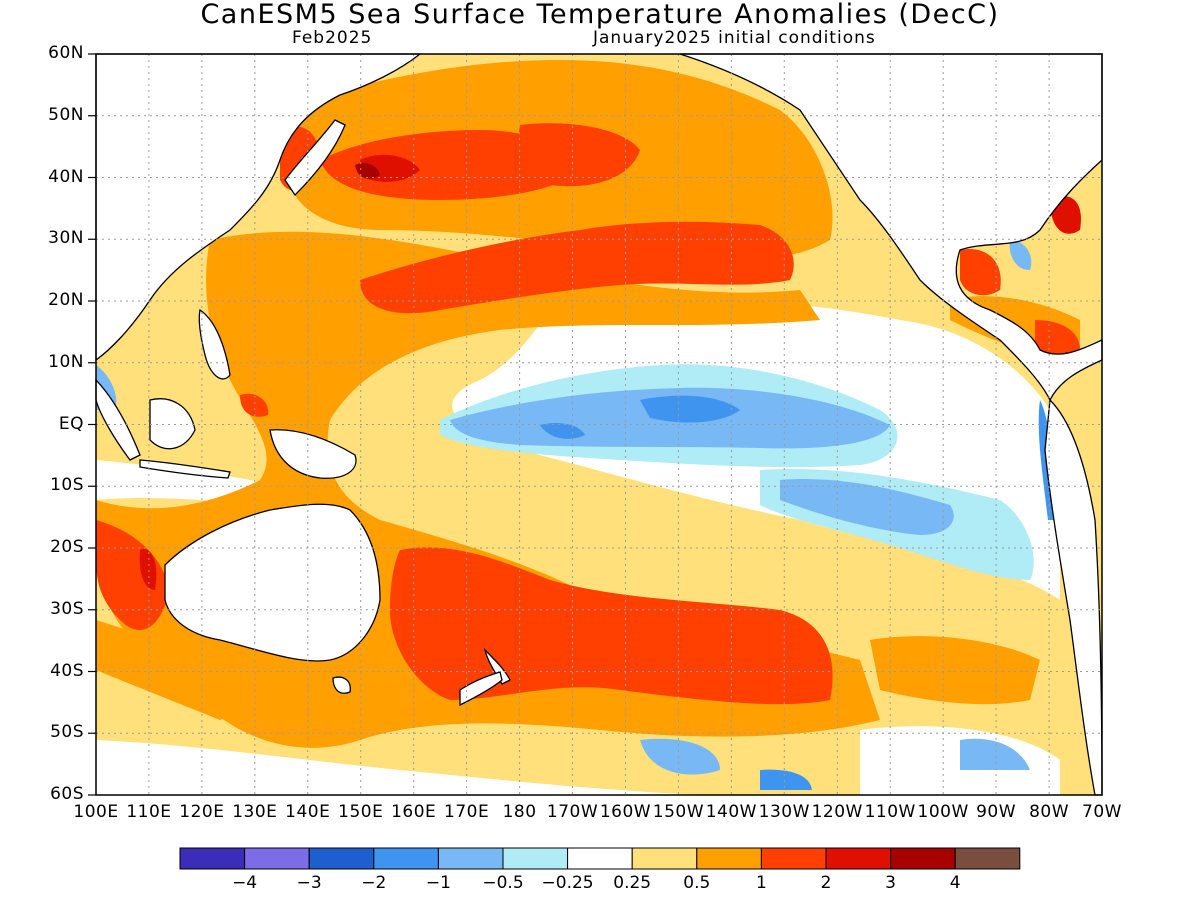 This screenshot has height=900, width=1200. What do you see at coordinates (438, 883) in the screenshot?
I see `colorbar-label: −1` at bounding box center [438, 883].